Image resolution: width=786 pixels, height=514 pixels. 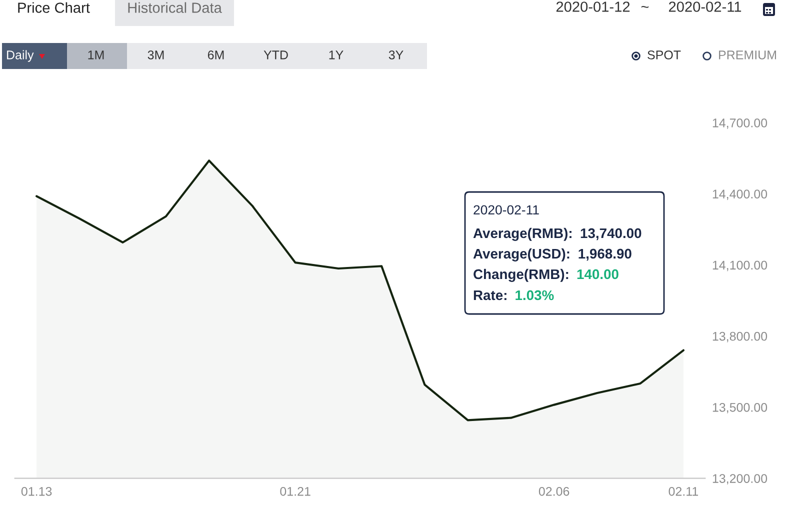 What do you see at coordinates (740, 479) in the screenshot?
I see `y-tick-label: 13,200.00` at bounding box center [740, 479].